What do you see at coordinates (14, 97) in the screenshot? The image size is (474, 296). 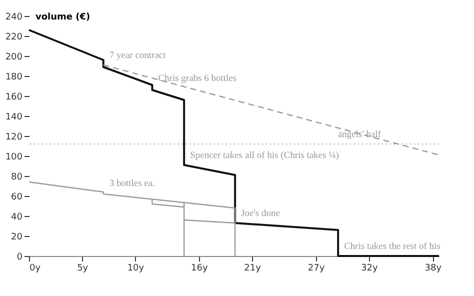 I see `y-tick-label: 160` at bounding box center [14, 97].